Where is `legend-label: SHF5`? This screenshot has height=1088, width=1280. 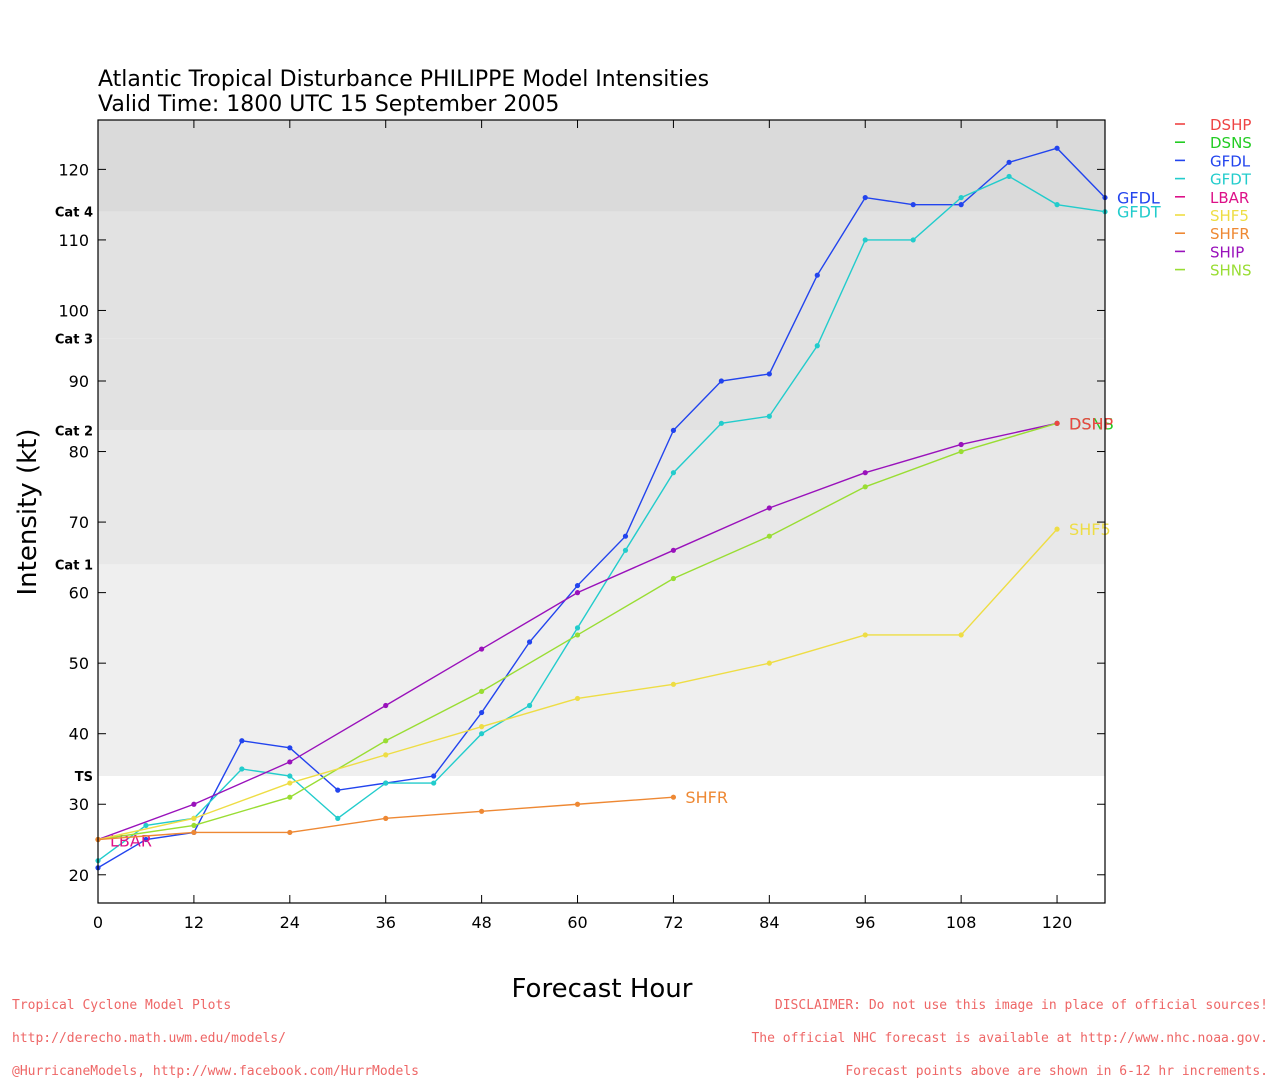 legend-label: SHF5 is located at coordinates (1229, 216).